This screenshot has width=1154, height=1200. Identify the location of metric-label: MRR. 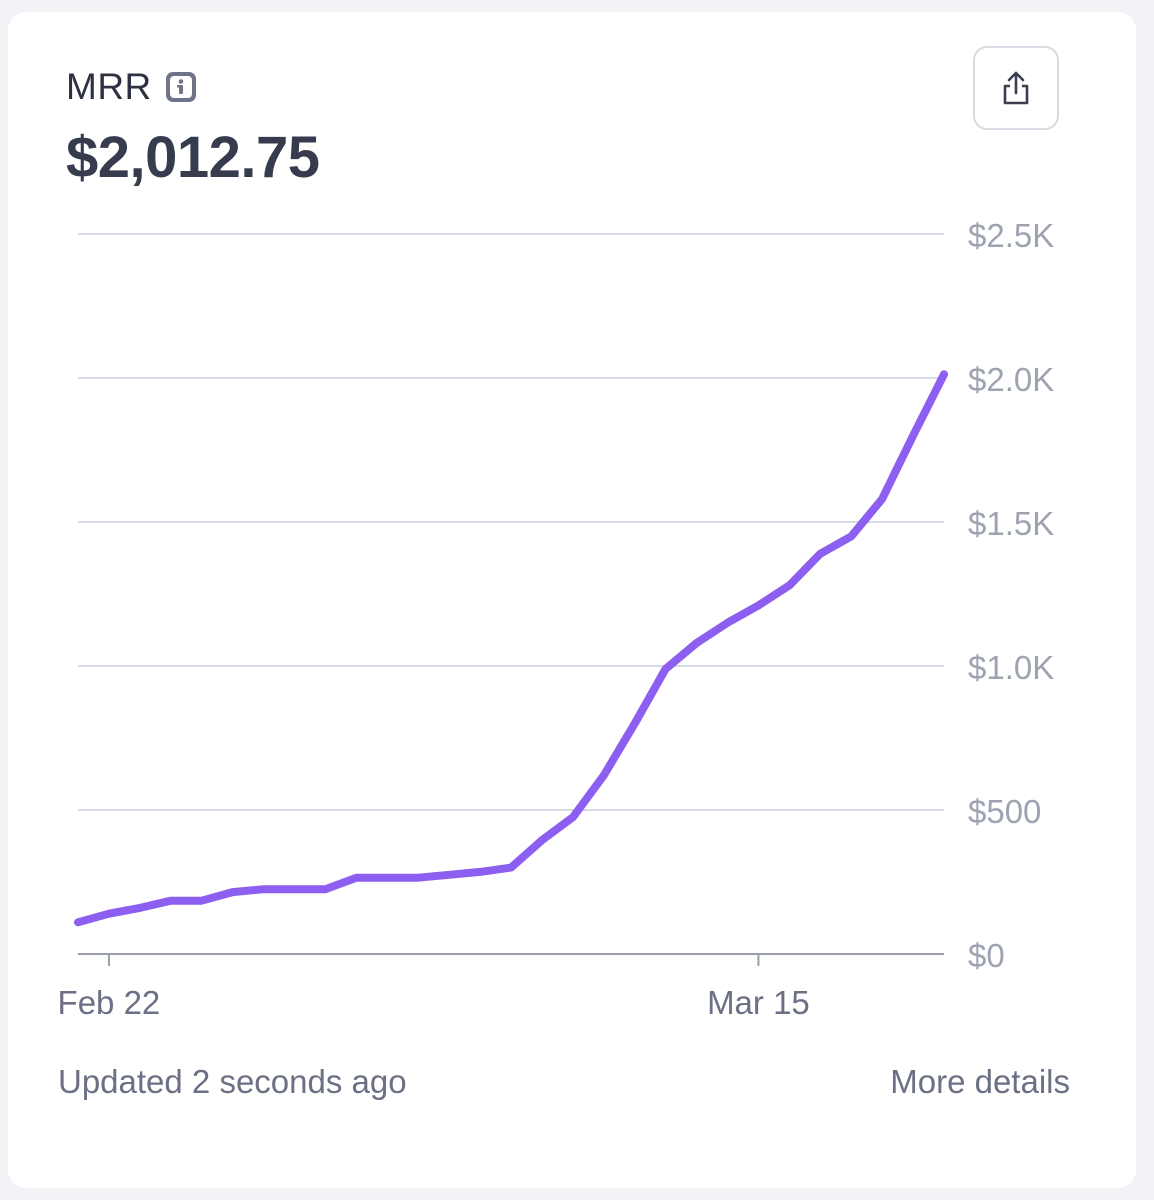
(109, 86).